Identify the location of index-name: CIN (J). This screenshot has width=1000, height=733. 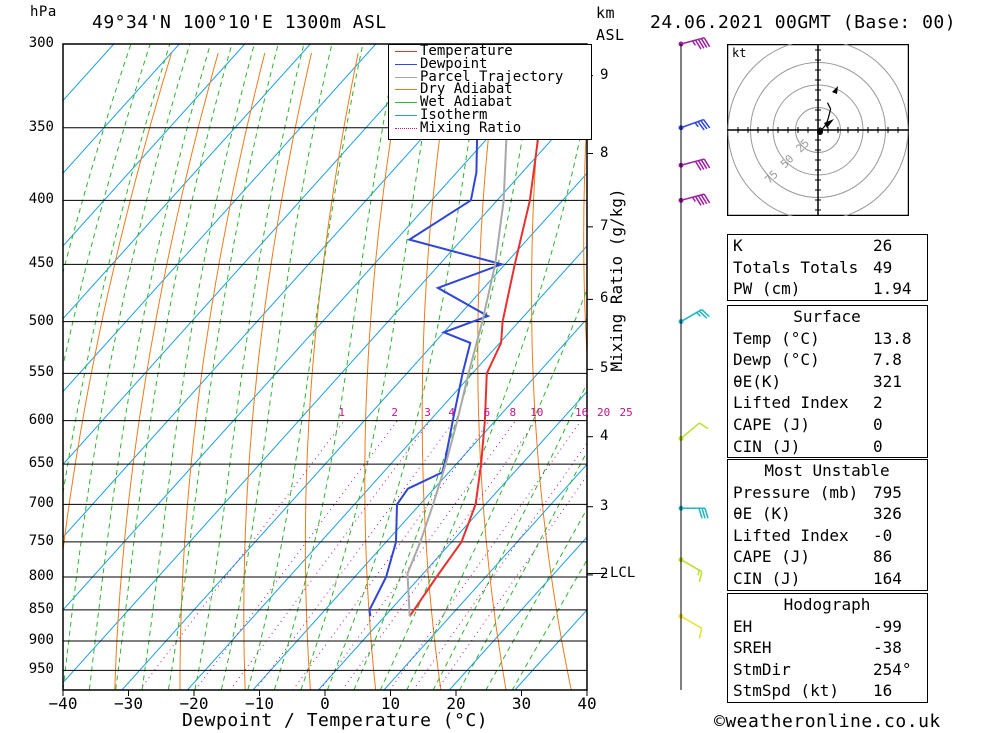
(767, 446).